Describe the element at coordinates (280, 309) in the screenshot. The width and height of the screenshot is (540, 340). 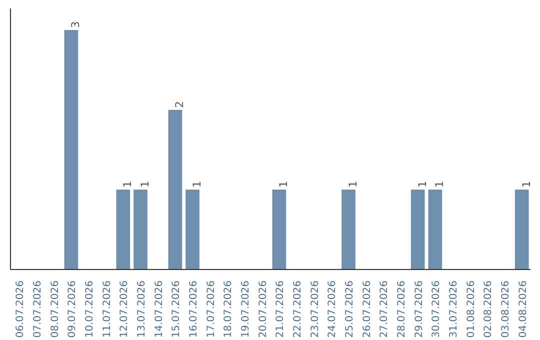
I see `x-tick-label: 21.07.2026` at that location.